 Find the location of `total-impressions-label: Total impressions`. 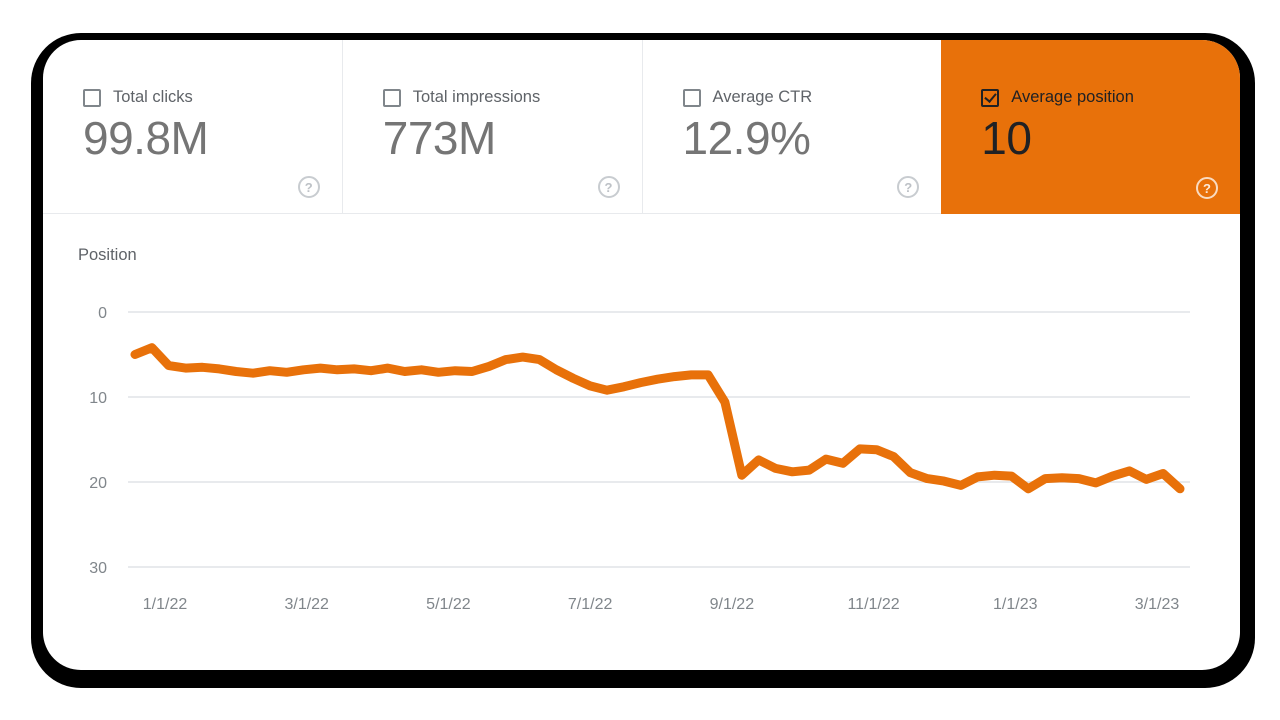

total-impressions-label: Total impressions is located at coordinates (476, 97).